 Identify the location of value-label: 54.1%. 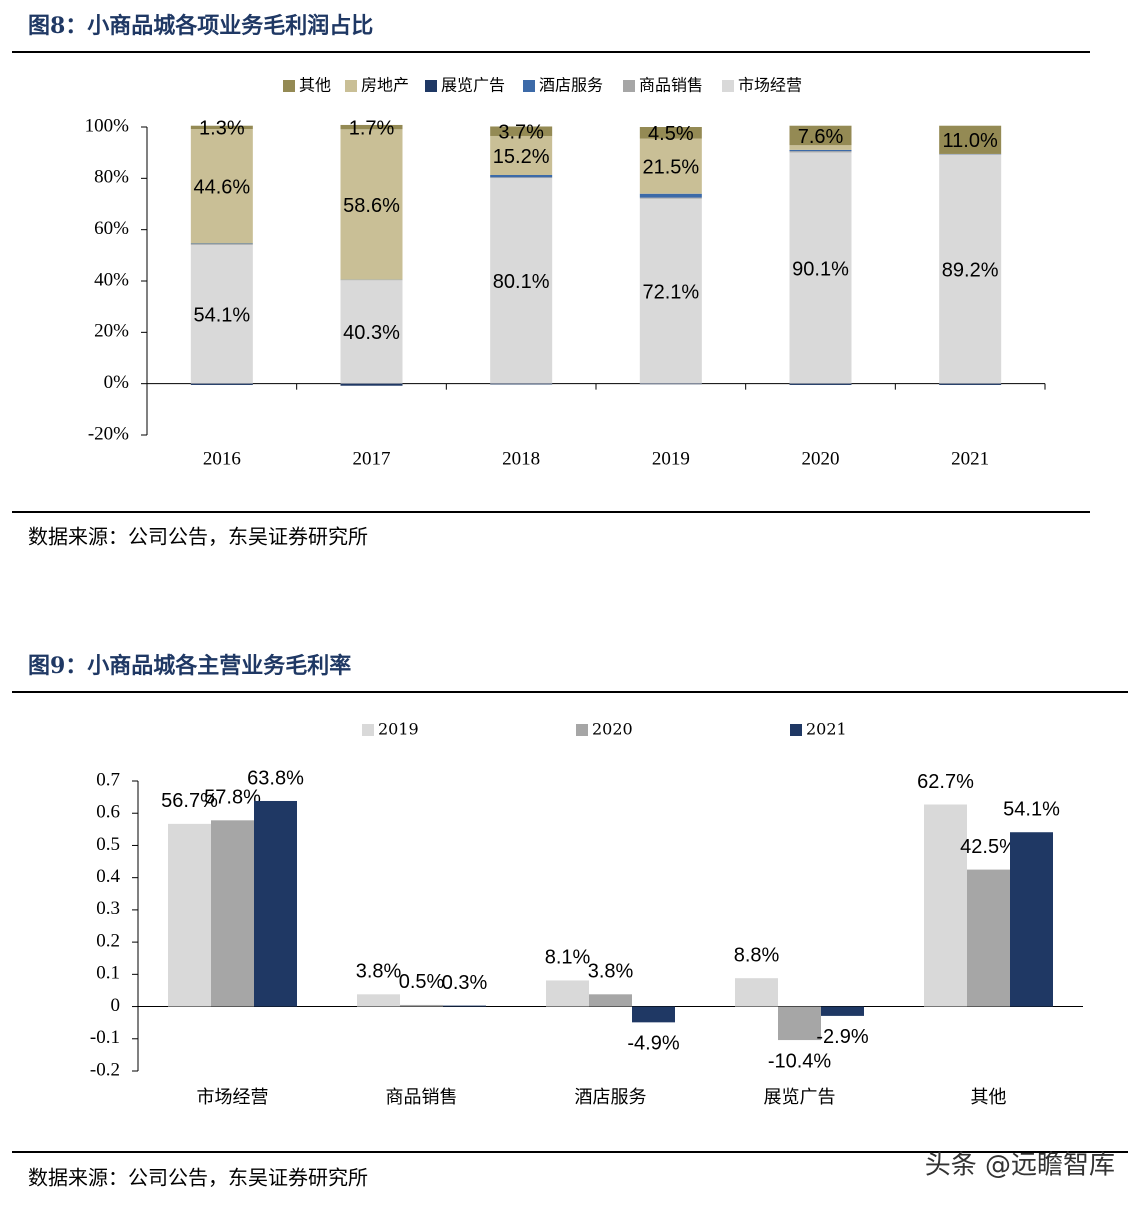
(221, 316).